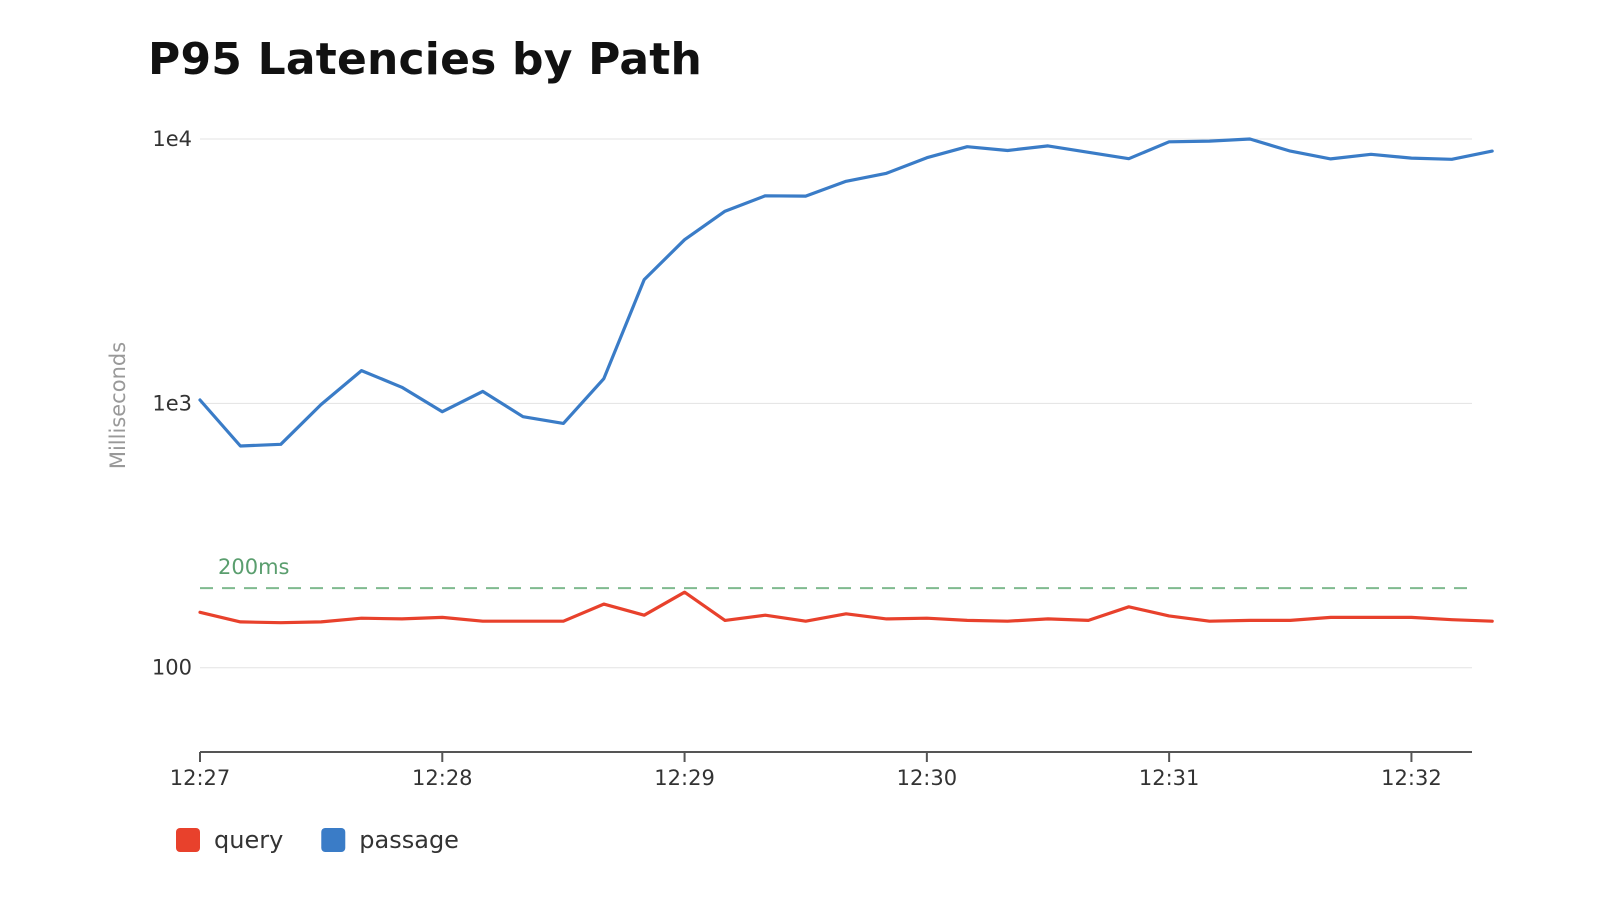  What do you see at coordinates (248, 840) in the screenshot?
I see `legend-label: query` at bounding box center [248, 840].